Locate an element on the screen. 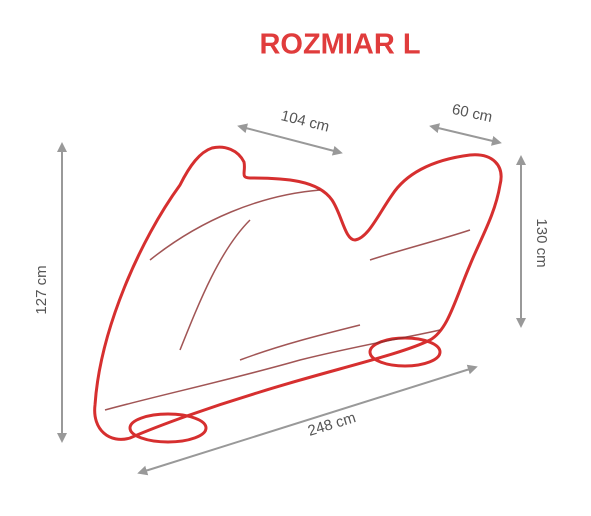  dimension-label: 60 cm is located at coordinates (472, 113).